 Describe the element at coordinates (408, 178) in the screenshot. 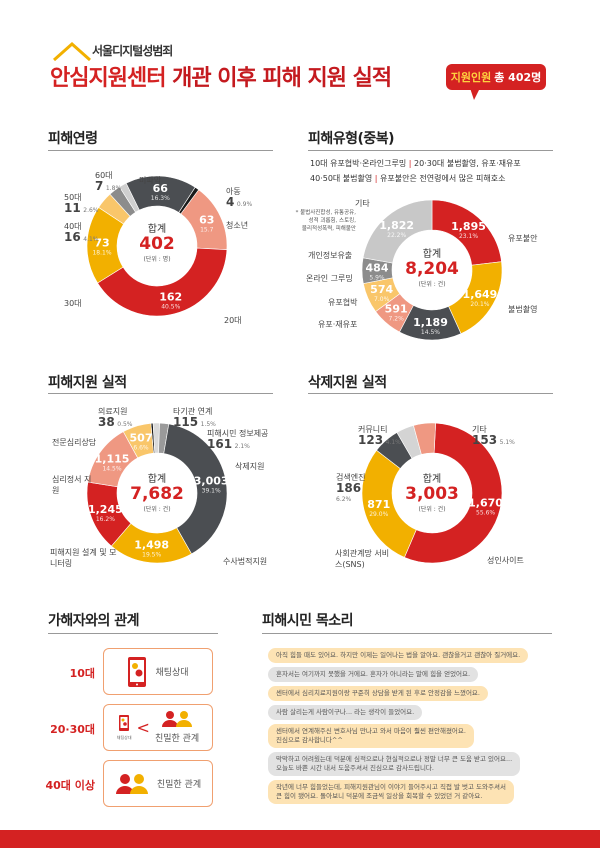

I see `type-subtitle-2: 40·50대 불법촬영 | 유포불안은 전연령에서 많은 피해호소` at that location.